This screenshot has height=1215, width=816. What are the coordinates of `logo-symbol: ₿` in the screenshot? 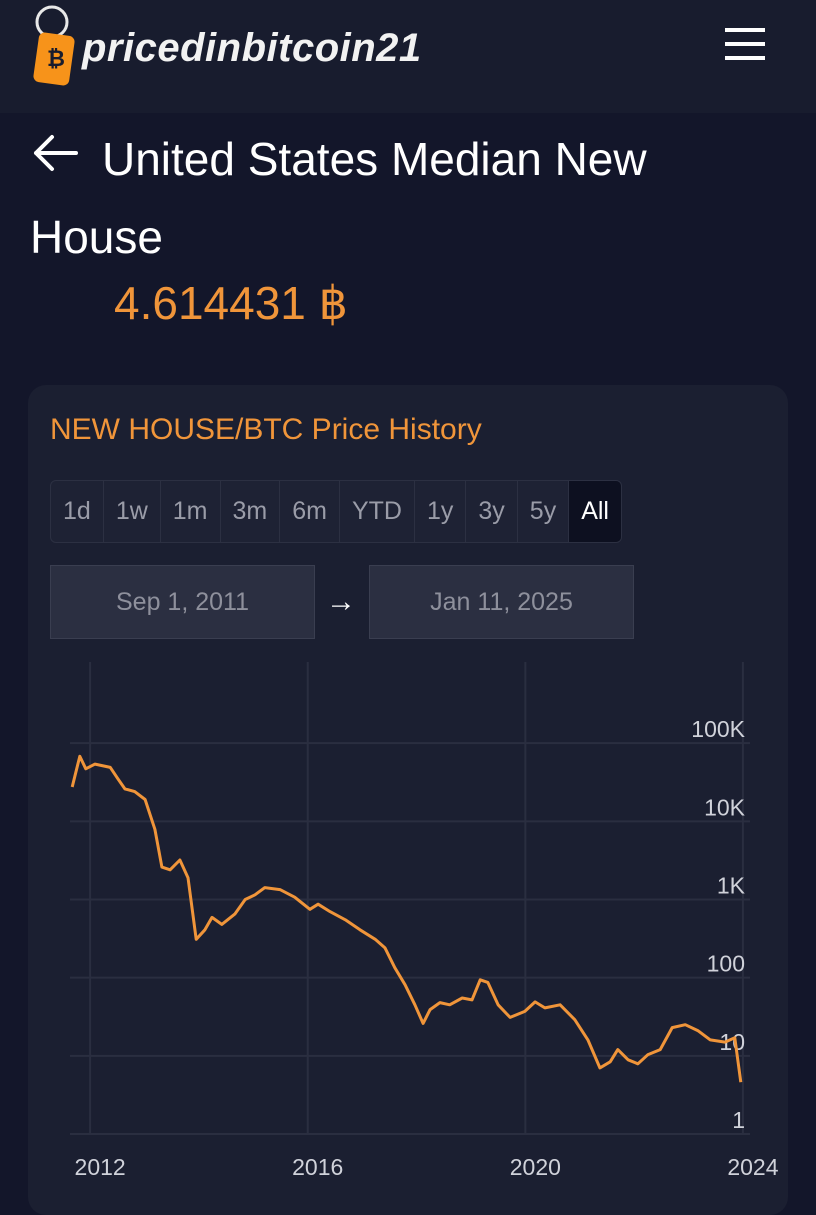 It's located at (56, 58).